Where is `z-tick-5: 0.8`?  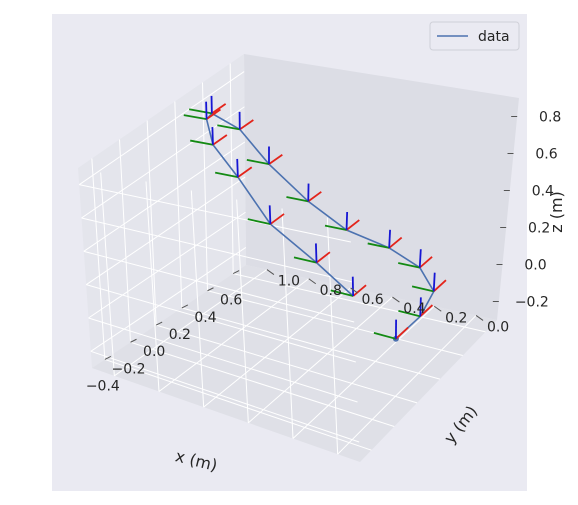
z-tick-5: 0.8 is located at coordinates (550, 118).